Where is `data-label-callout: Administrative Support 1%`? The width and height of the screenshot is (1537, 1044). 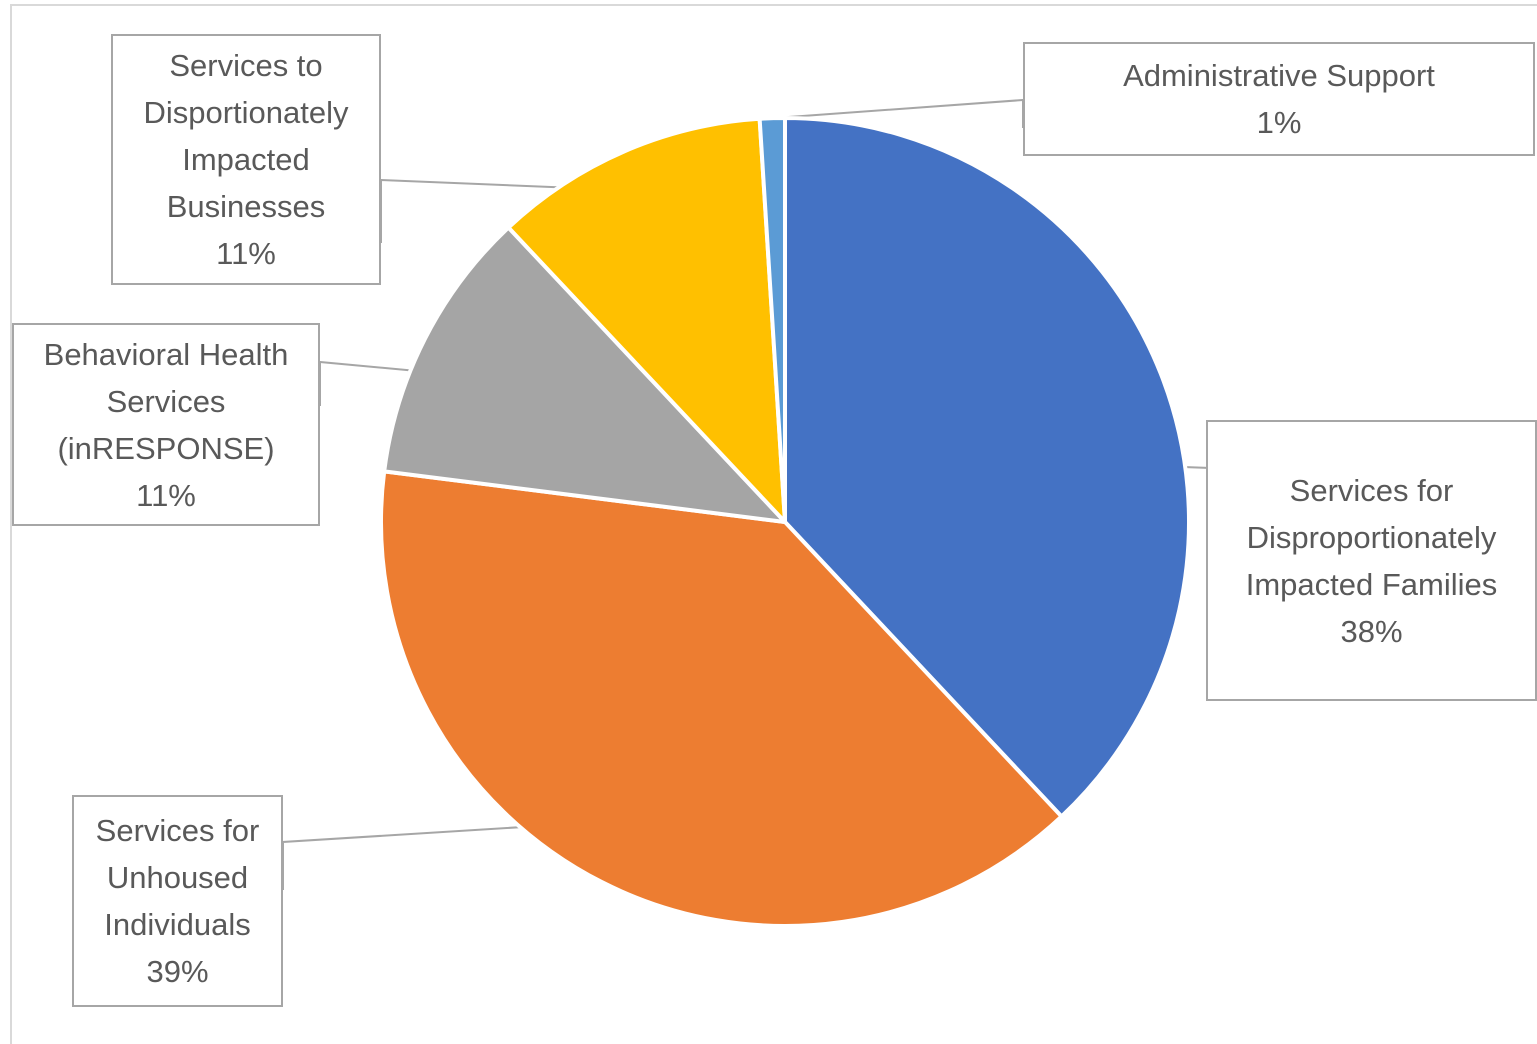 data-label-callout: Administrative Support 1% is located at coordinates (1279, 99).